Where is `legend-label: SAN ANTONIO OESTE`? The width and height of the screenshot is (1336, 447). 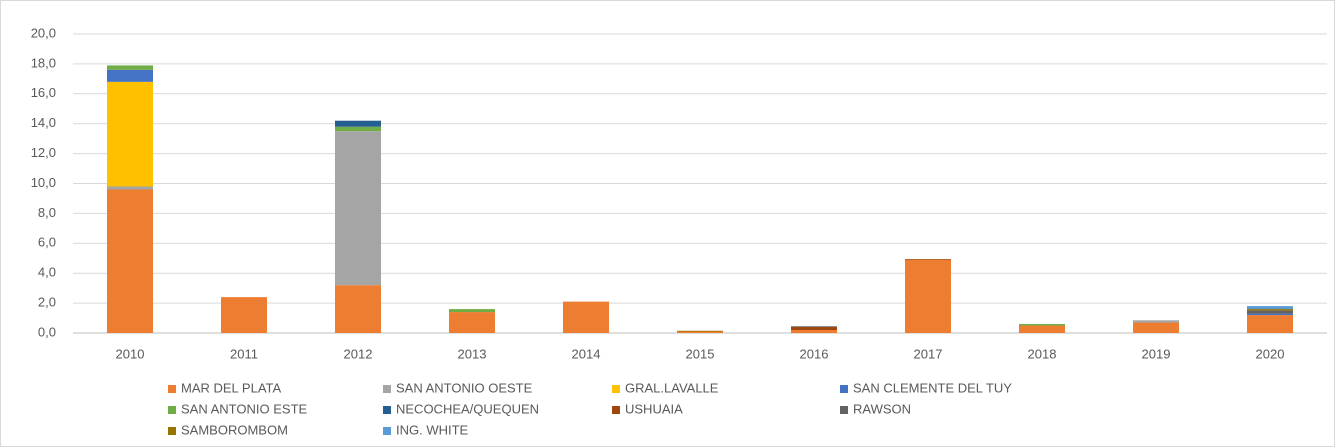 legend-label: SAN ANTONIO OESTE is located at coordinates (464, 387).